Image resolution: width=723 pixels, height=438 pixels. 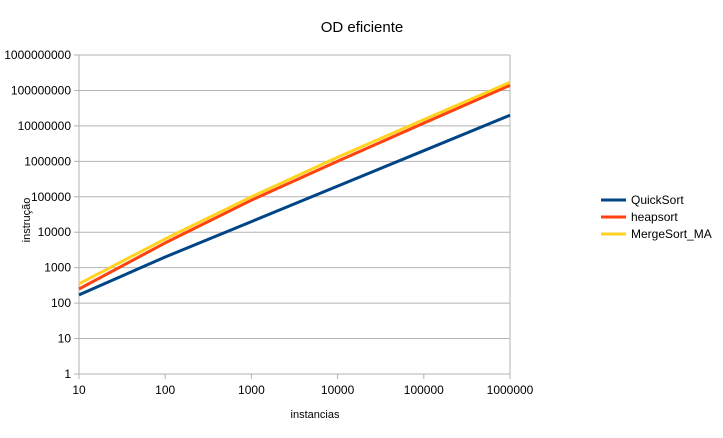 I want to click on y-tick-label: 1000000000, so click(x=37, y=55).